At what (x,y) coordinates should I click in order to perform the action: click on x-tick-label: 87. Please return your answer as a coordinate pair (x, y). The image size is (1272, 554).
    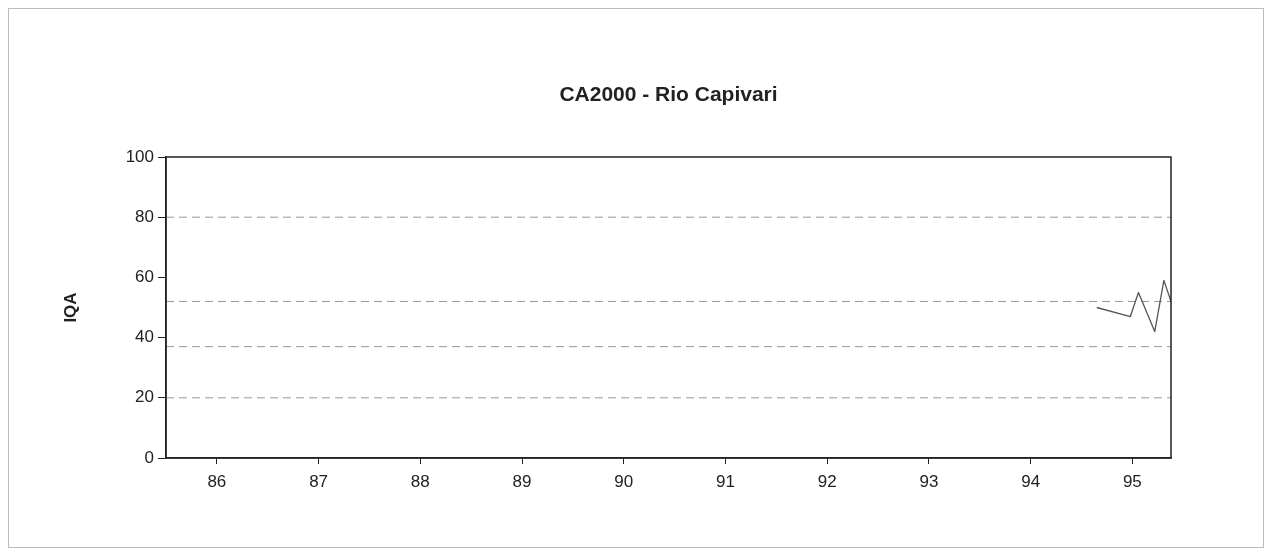
    Looking at the image, I should click on (319, 481).